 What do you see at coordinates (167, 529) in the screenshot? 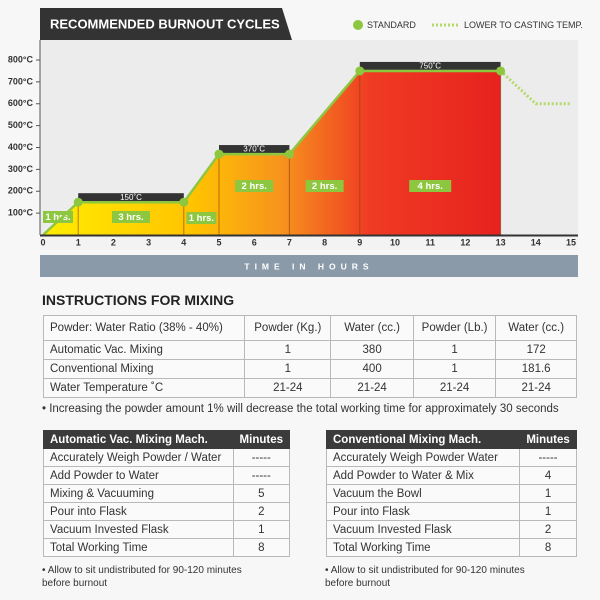
I see `table-row: Vacuum Invested Flask 1` at bounding box center [167, 529].